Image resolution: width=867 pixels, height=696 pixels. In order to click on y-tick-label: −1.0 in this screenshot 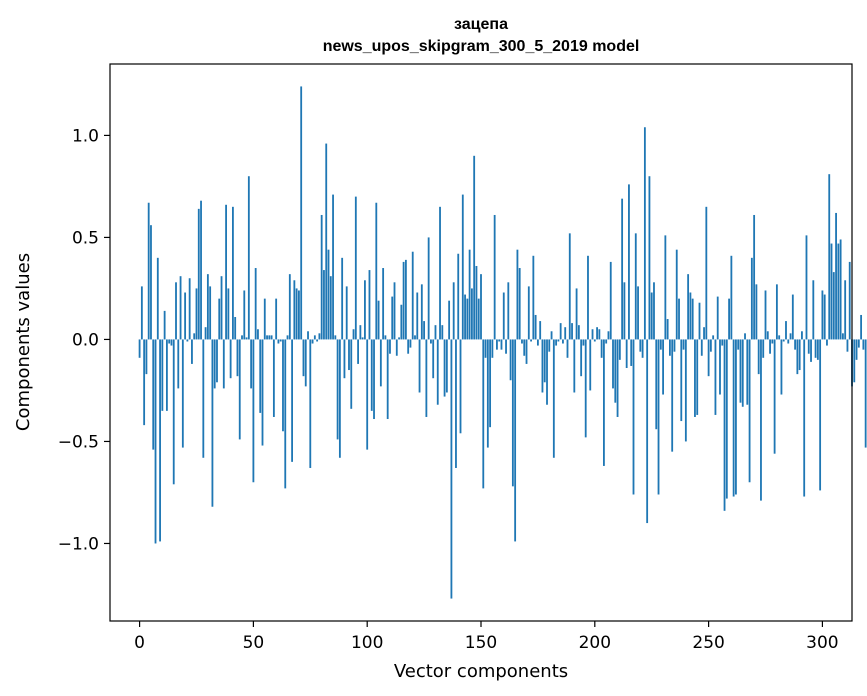, I will do `click(78, 544)`.